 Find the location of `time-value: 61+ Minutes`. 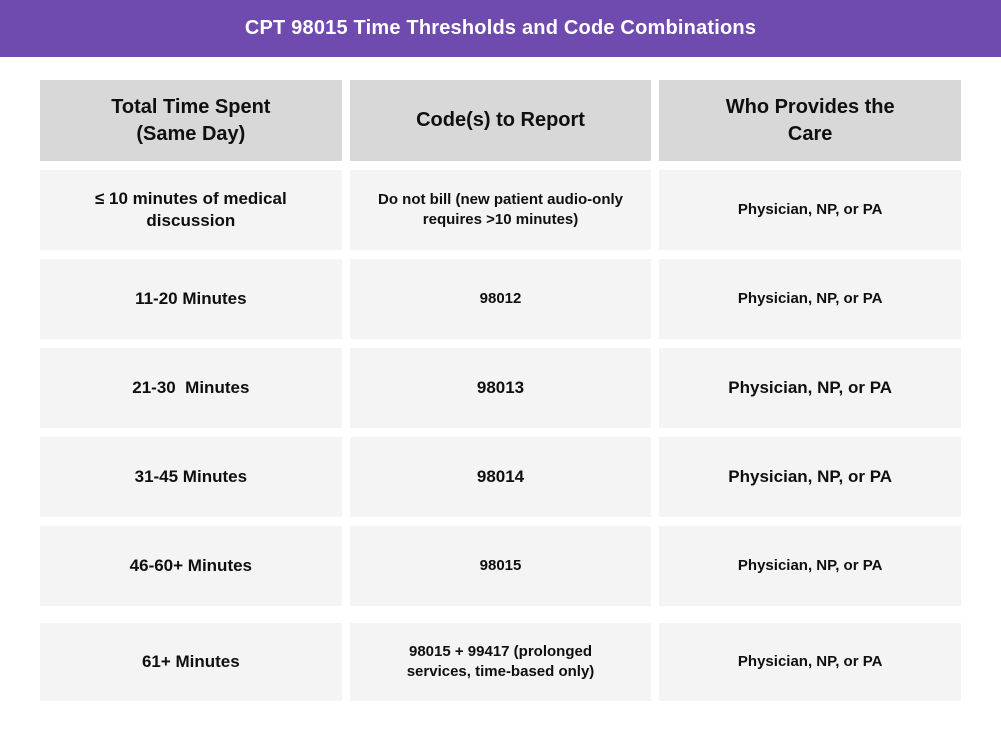

time-value: 61+ Minutes is located at coordinates (190, 661).